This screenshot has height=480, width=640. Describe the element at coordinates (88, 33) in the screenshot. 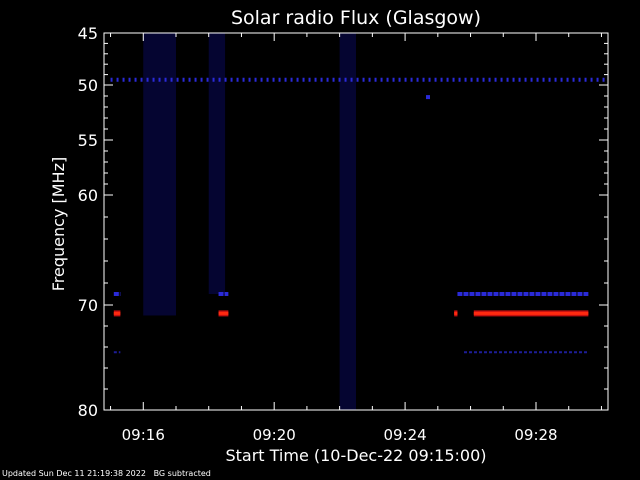

I see `y-tick-label: 45` at that location.